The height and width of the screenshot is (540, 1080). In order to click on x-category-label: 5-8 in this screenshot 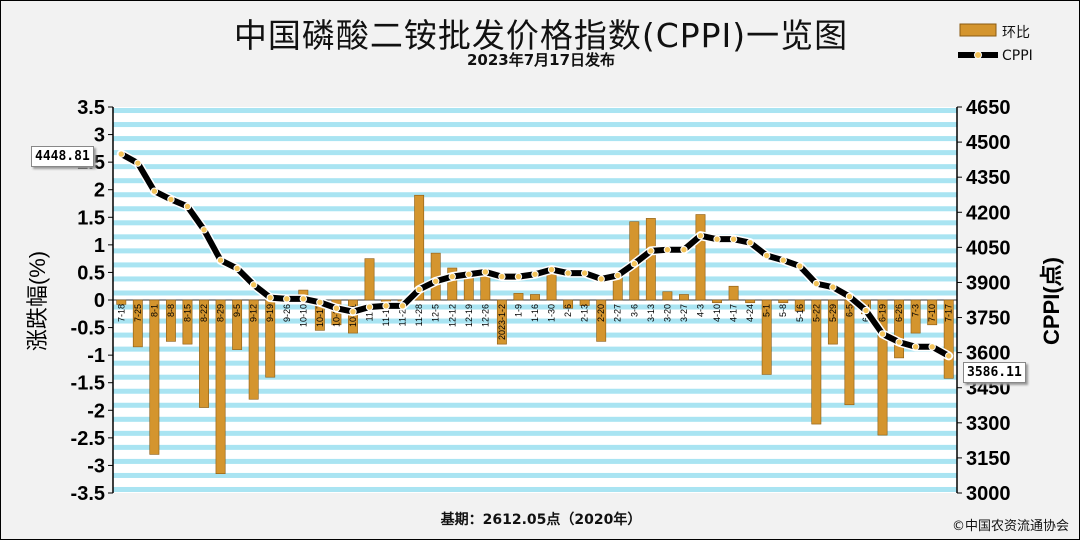, I will do `click(783, 310)`.